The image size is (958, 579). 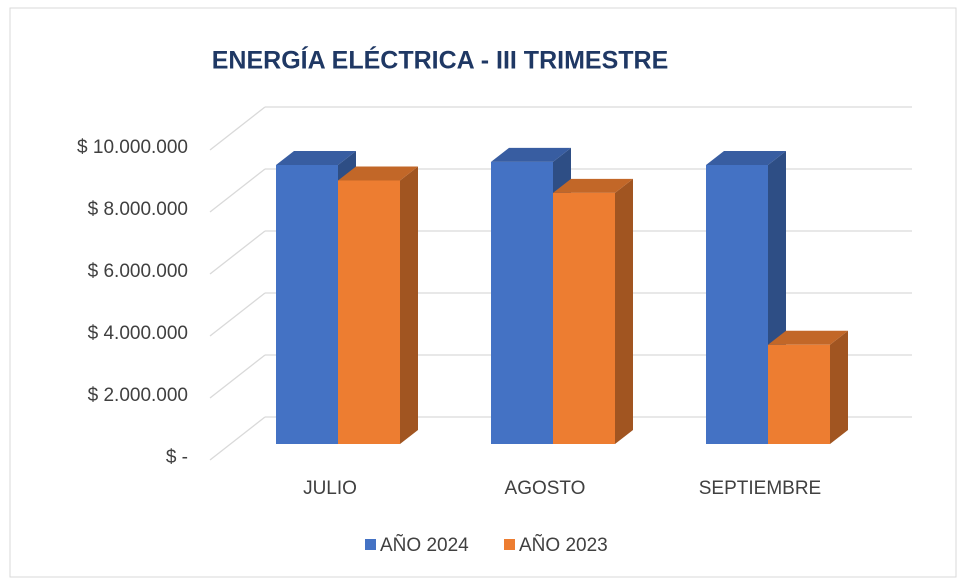 I want to click on y-tick-label: $ 8.000.000, so click(x=138, y=209).